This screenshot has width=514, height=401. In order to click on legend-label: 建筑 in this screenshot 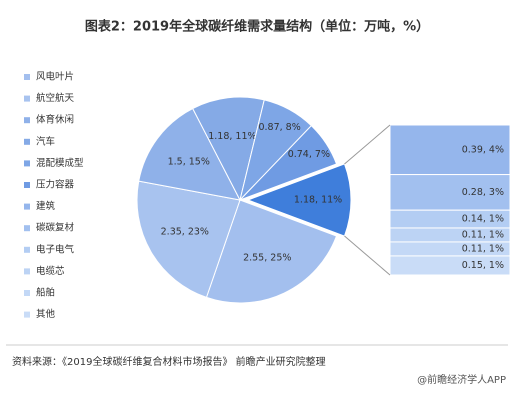, I will do `click(46, 206)`.